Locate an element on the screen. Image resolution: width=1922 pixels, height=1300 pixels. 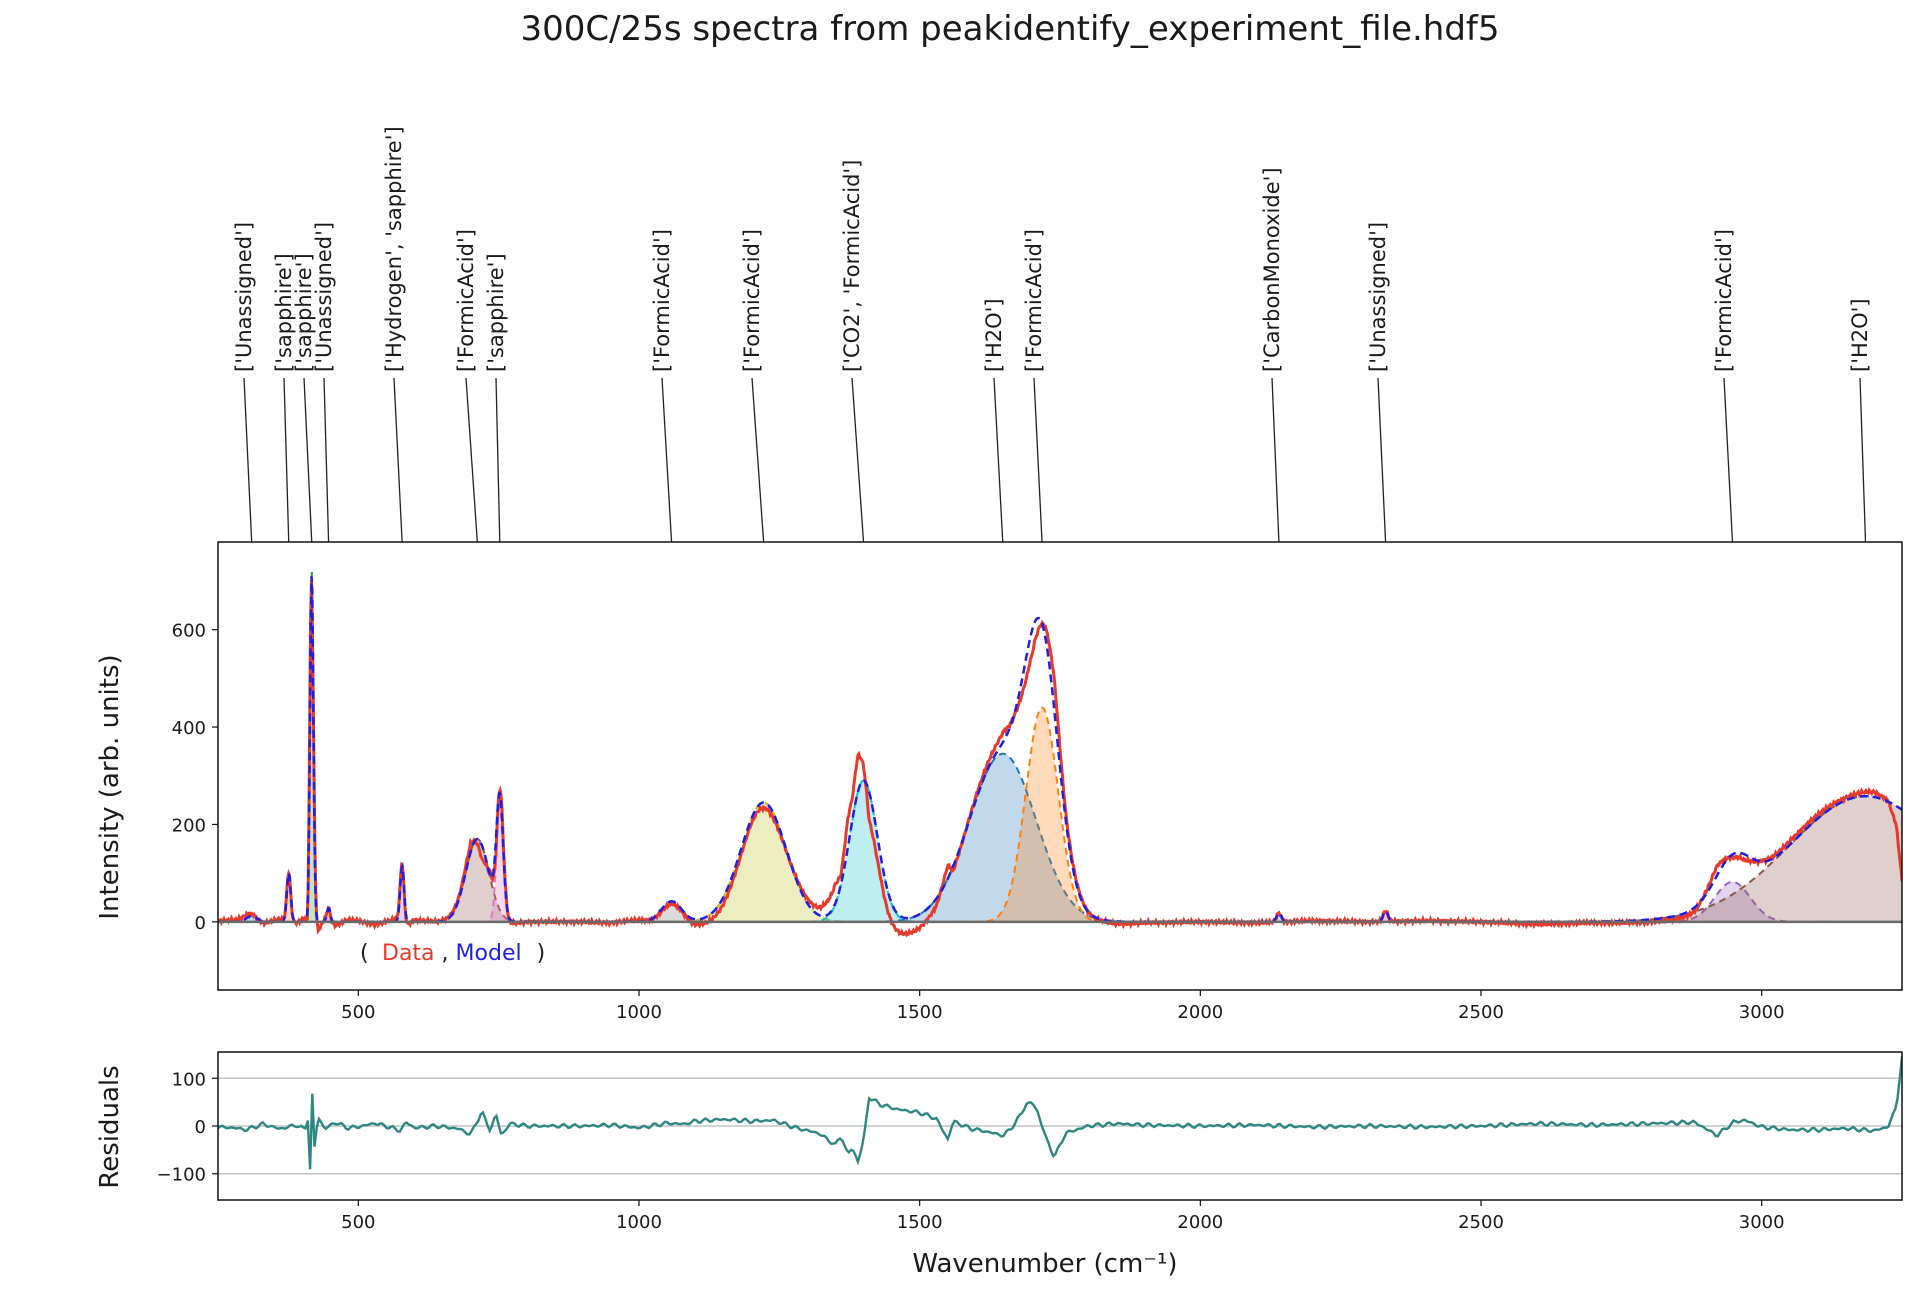
y-tick-label: 200 is located at coordinates (189, 825).